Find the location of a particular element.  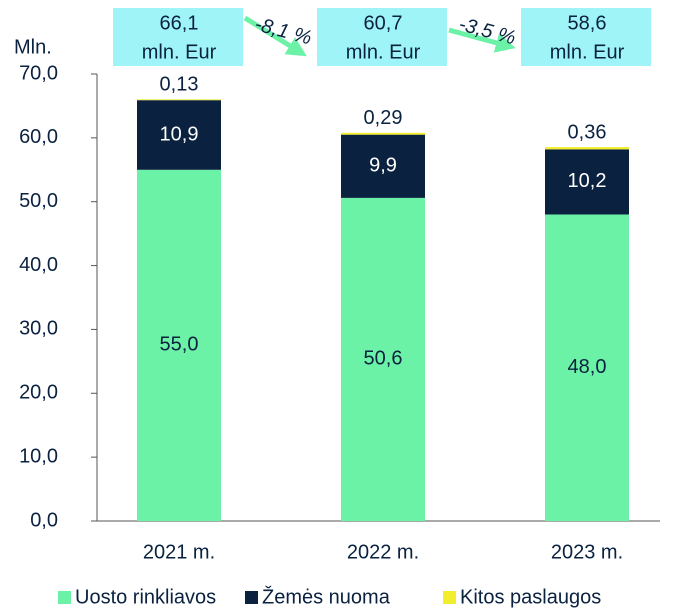

x-tick-label: 2021 m. is located at coordinates (179, 552).